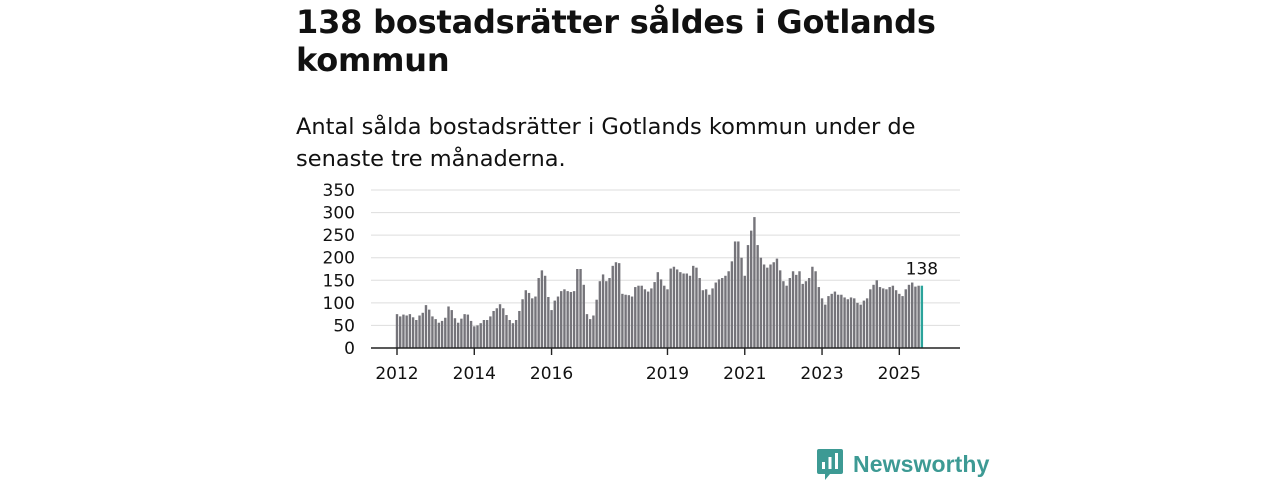 This screenshot has height=481, width=1280. I want to click on x-tick-label: 2023, so click(821, 374).